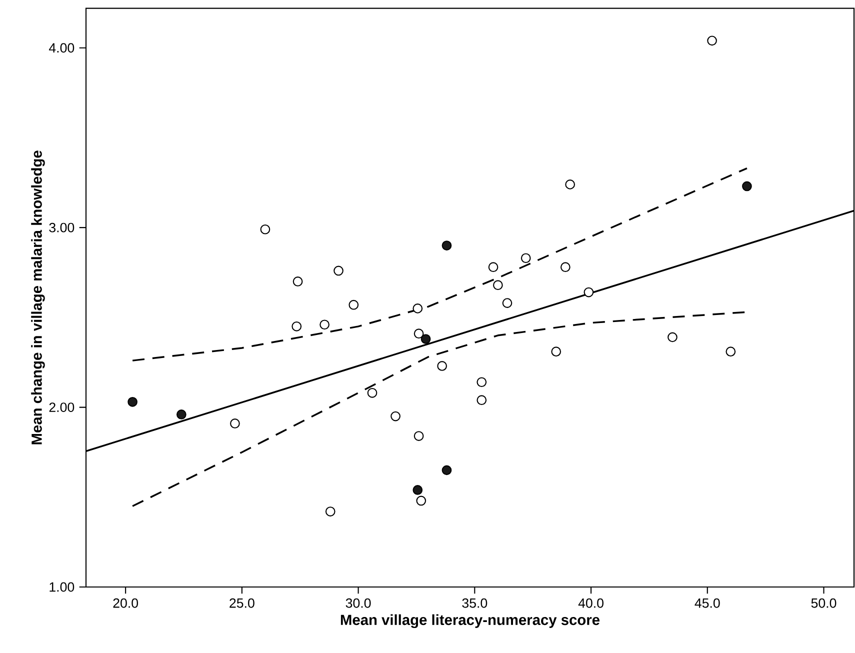  What do you see at coordinates (242, 603) in the screenshot?
I see `x-tick-label: 25.0` at bounding box center [242, 603].